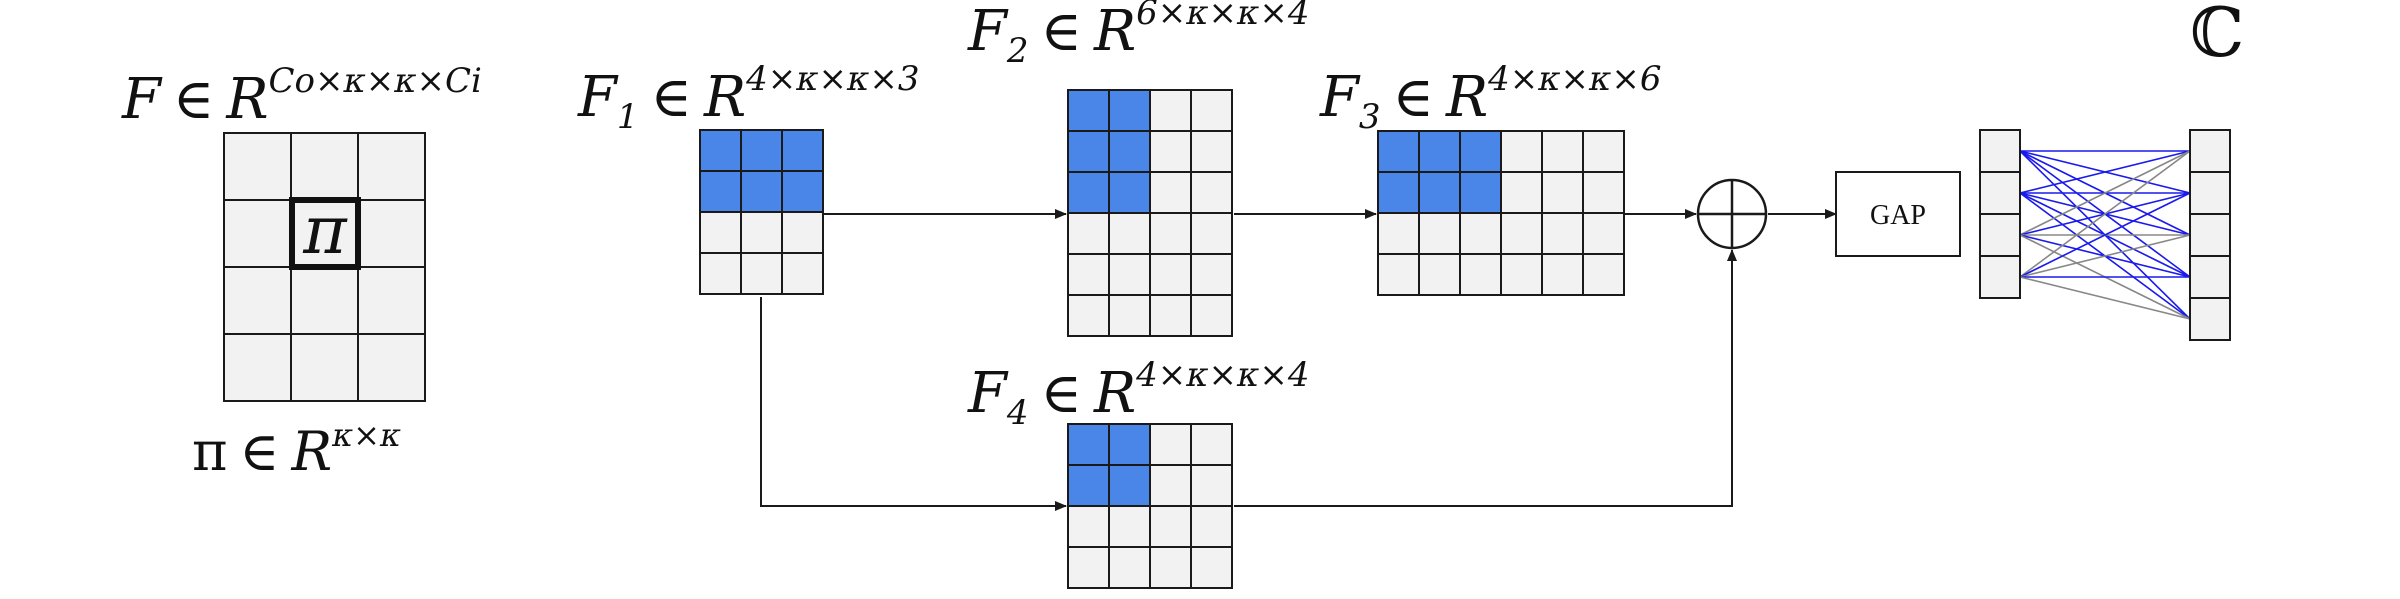 Image resolution: width=2400 pixels, height=599 pixels. What do you see at coordinates (2217, 36) in the screenshot?
I see `complex-field-symbol: ℂ` at bounding box center [2217, 36].